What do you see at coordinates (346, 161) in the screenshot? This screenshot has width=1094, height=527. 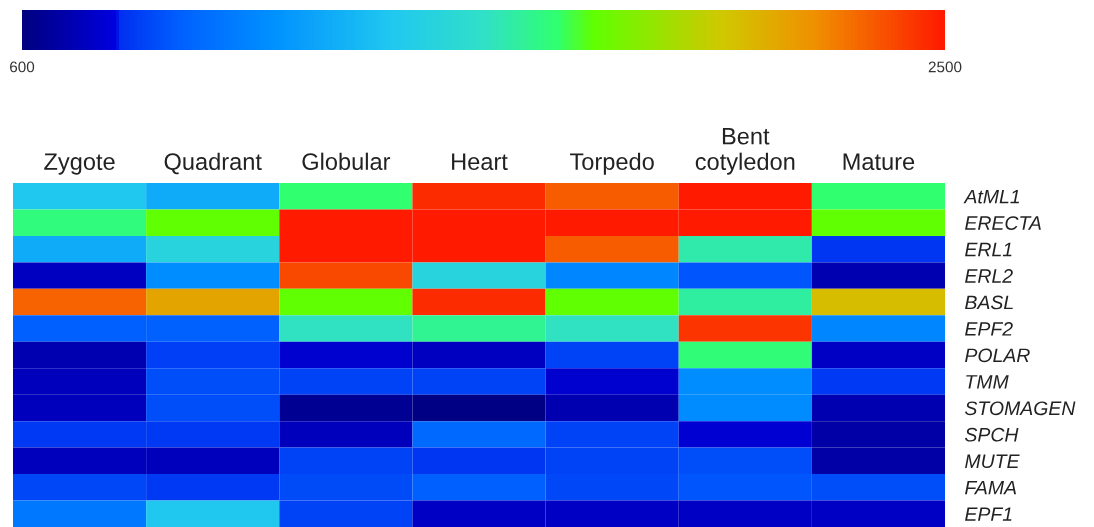 I see `x-tick-label: Globular` at bounding box center [346, 161].